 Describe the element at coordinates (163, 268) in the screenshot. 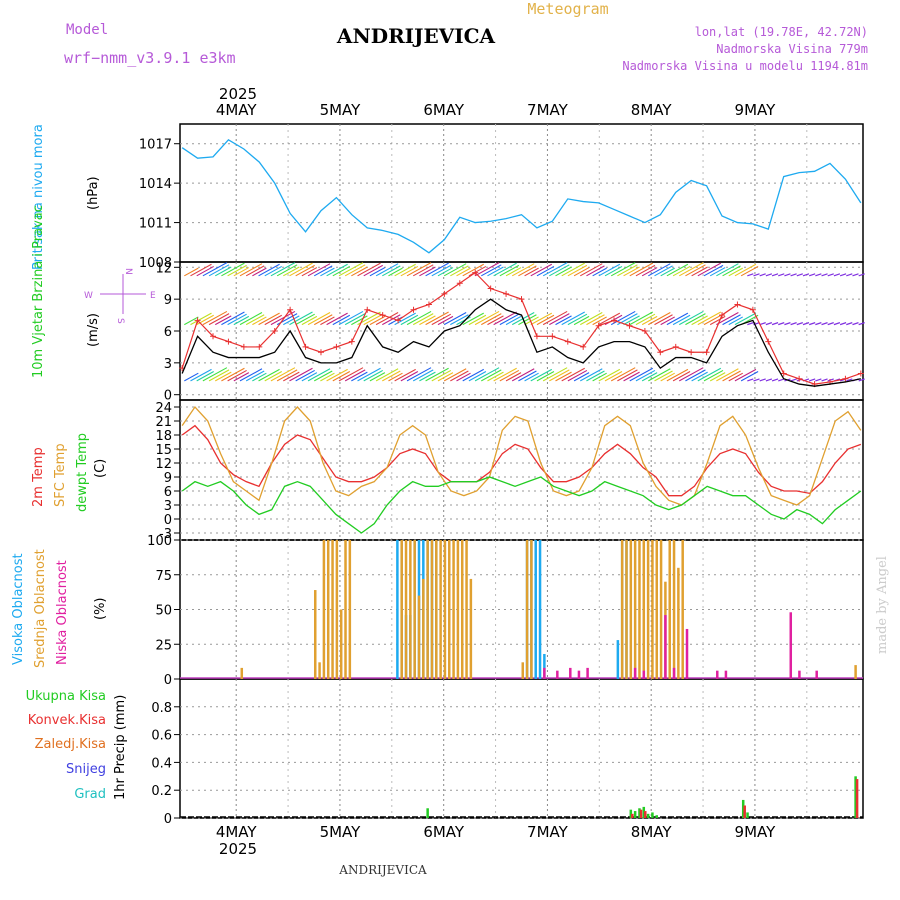

I see `ytick-label-1-4: 12` at that location.